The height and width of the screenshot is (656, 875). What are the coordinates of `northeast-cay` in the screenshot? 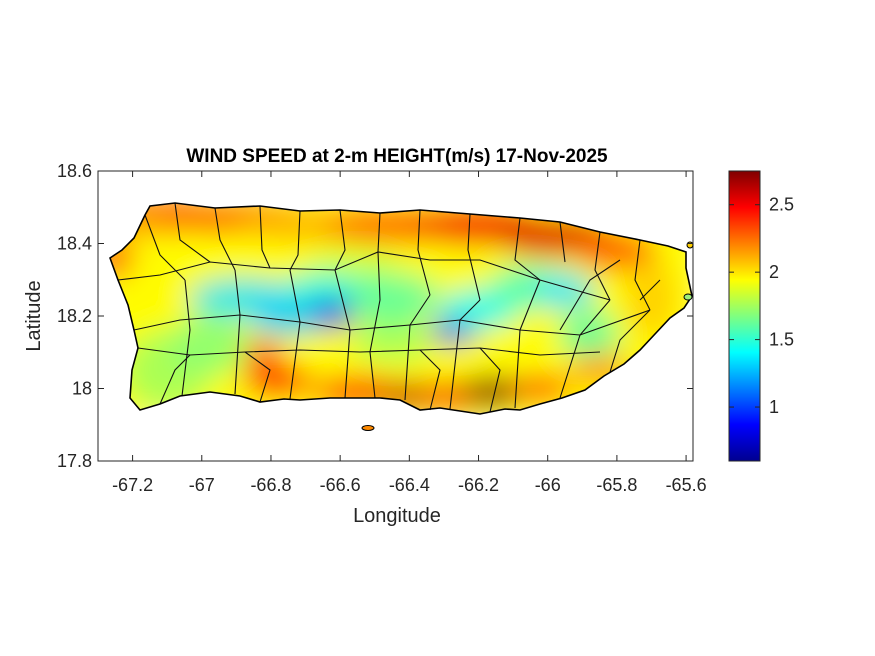 It's located at (690, 245).